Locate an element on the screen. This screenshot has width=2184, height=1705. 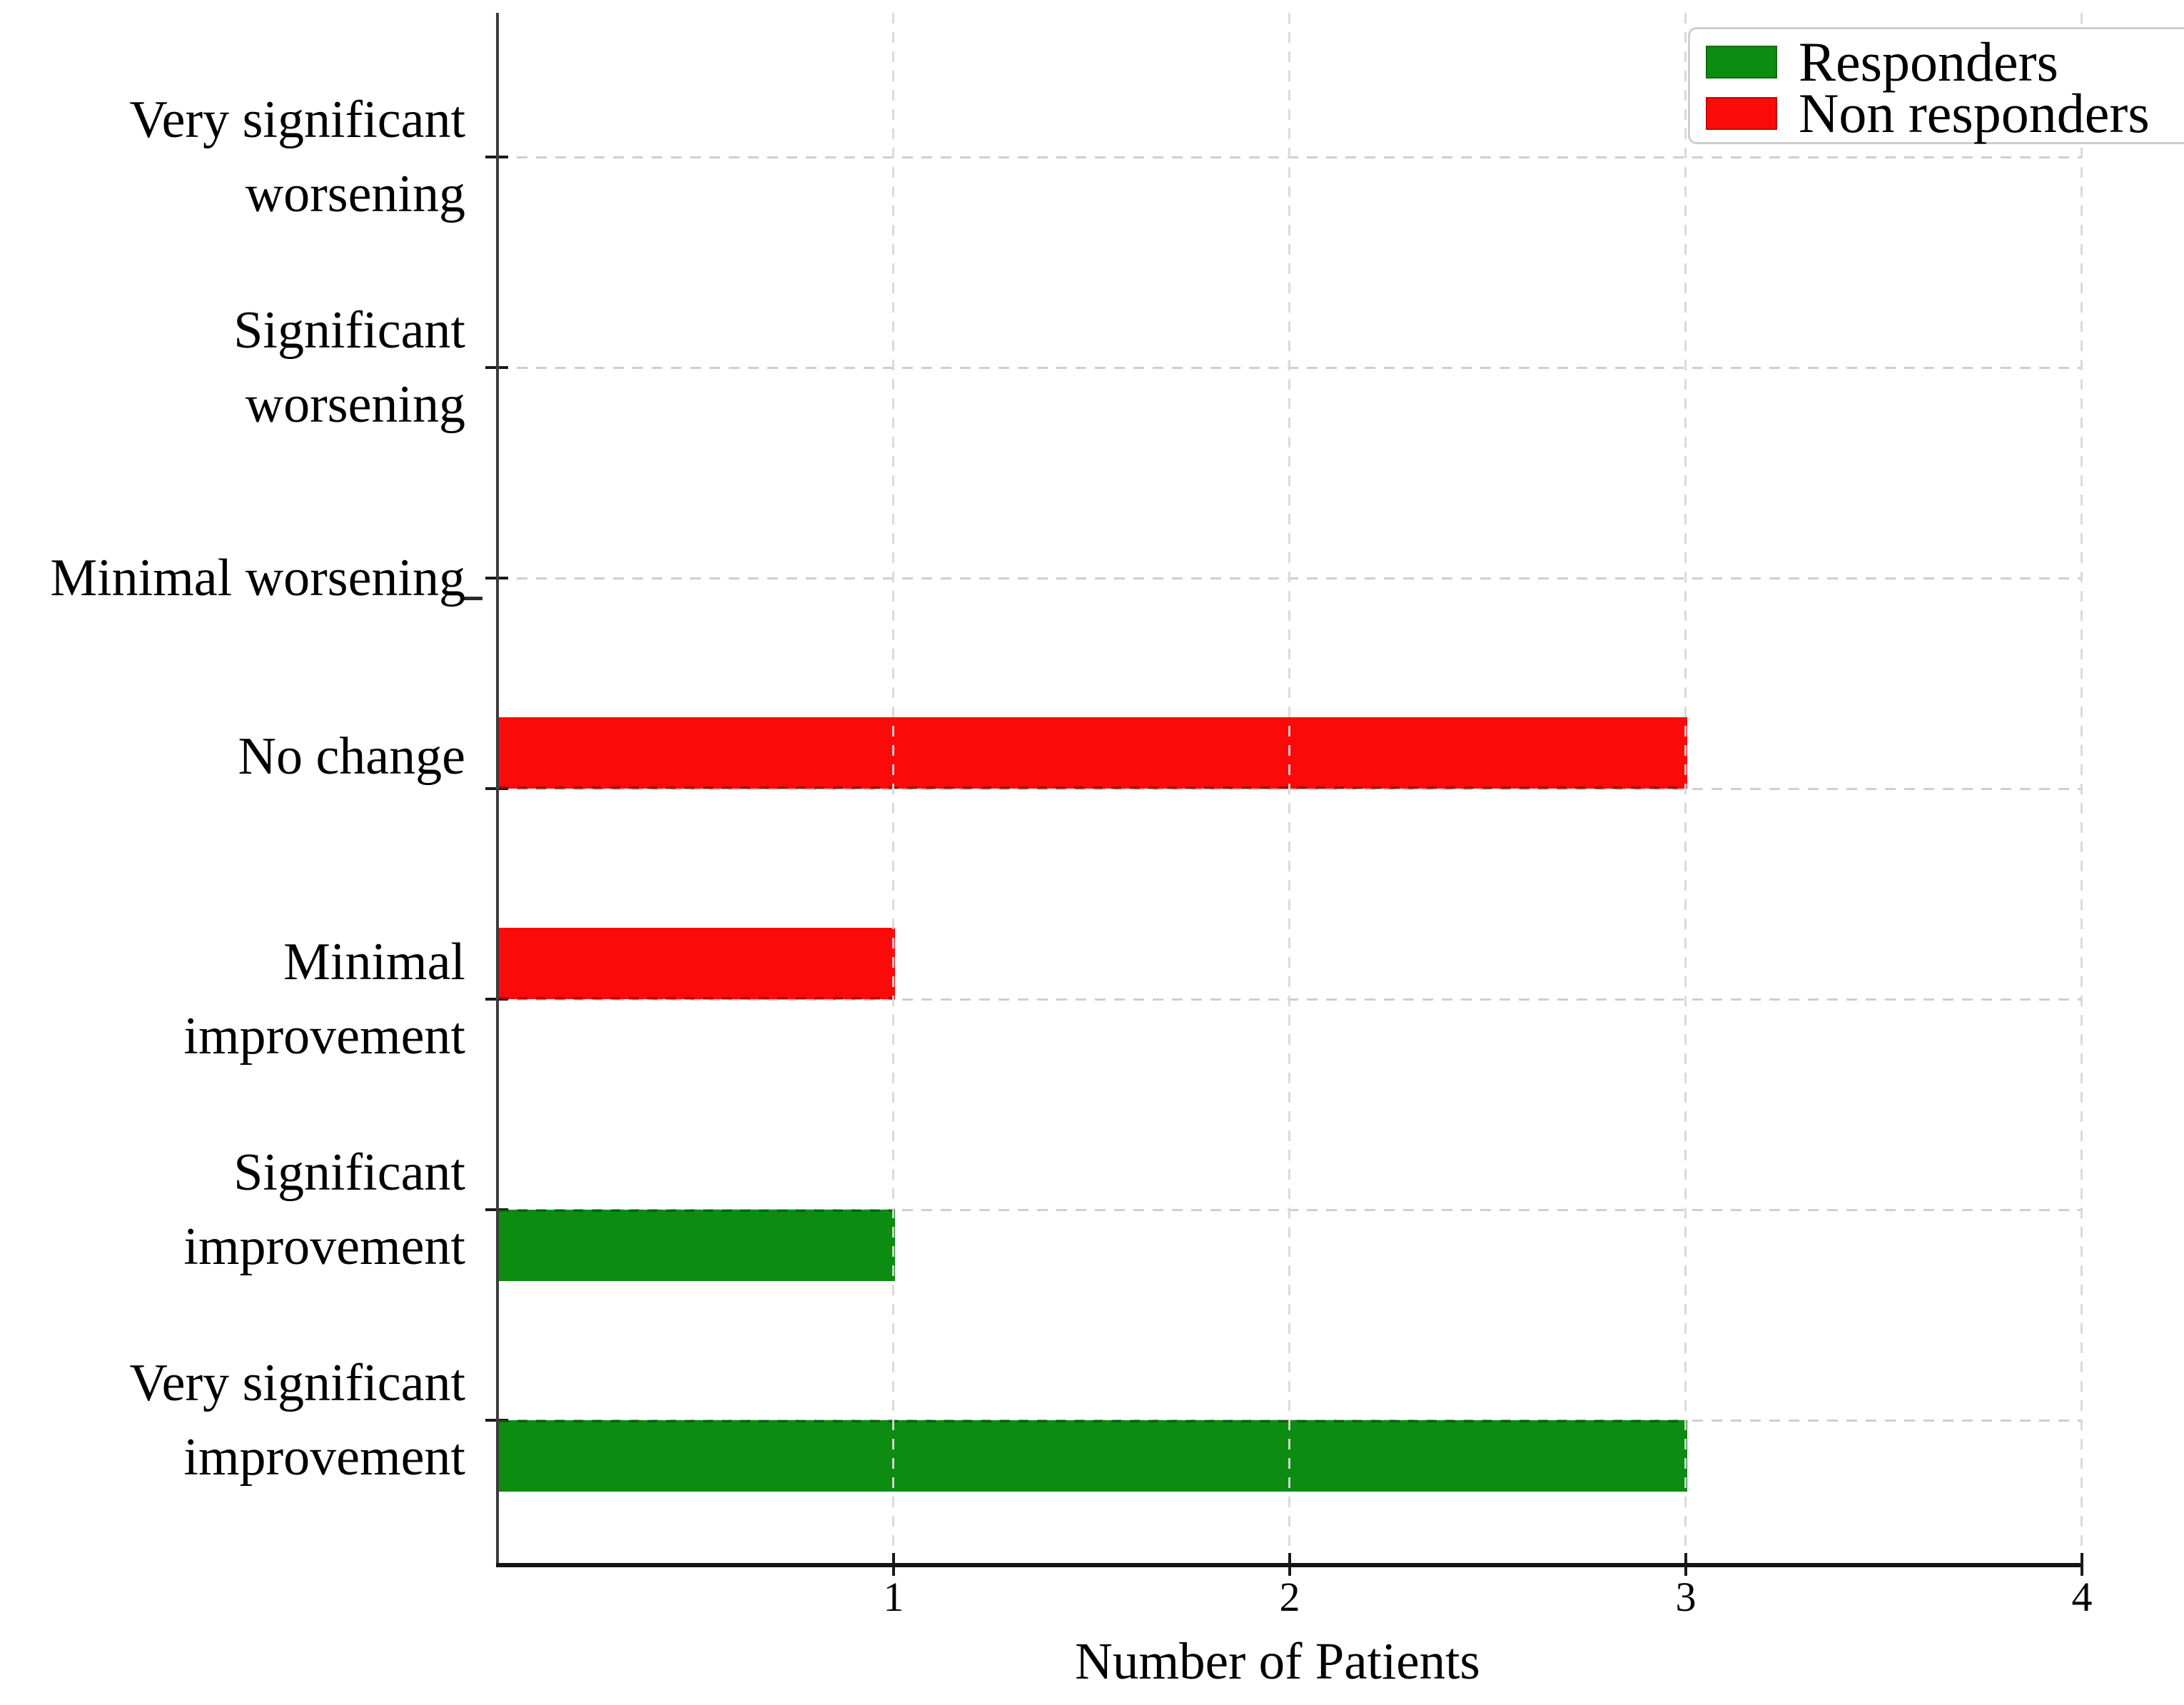
y-axis-label-significant-improvement: Significant improvement is located at coordinates (232, 1209).